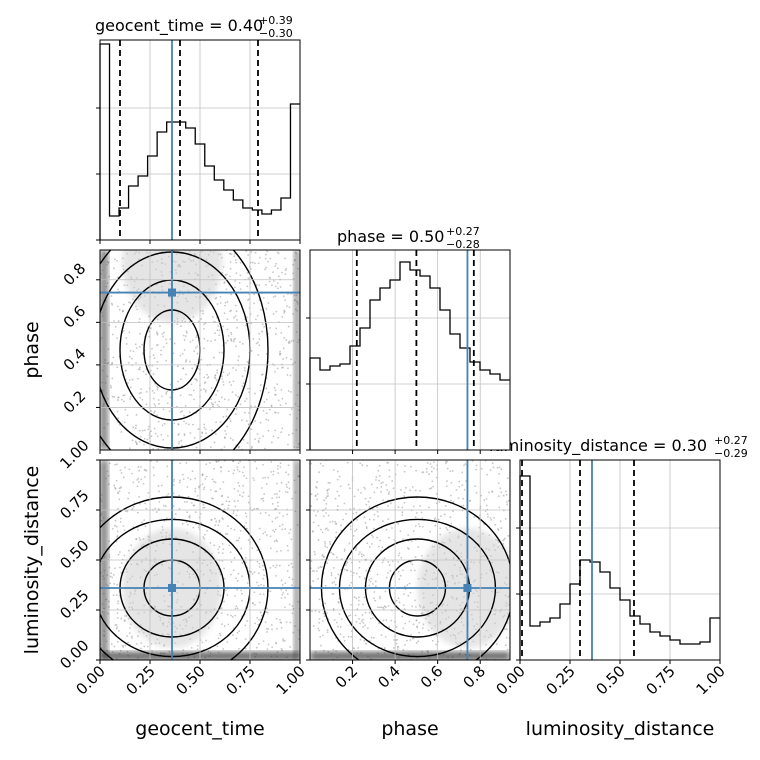  I want to click on density-layer, so click(200, 350).